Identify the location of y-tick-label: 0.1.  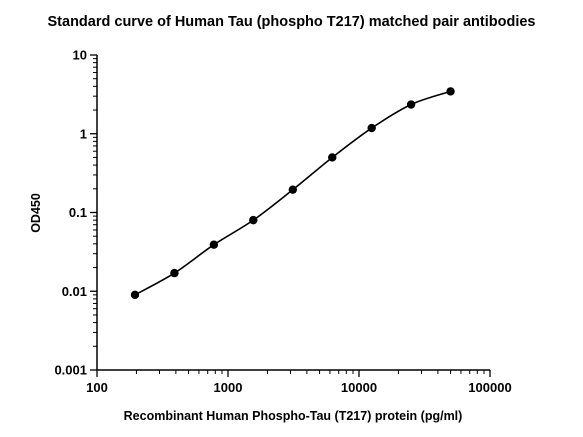
(78, 212).